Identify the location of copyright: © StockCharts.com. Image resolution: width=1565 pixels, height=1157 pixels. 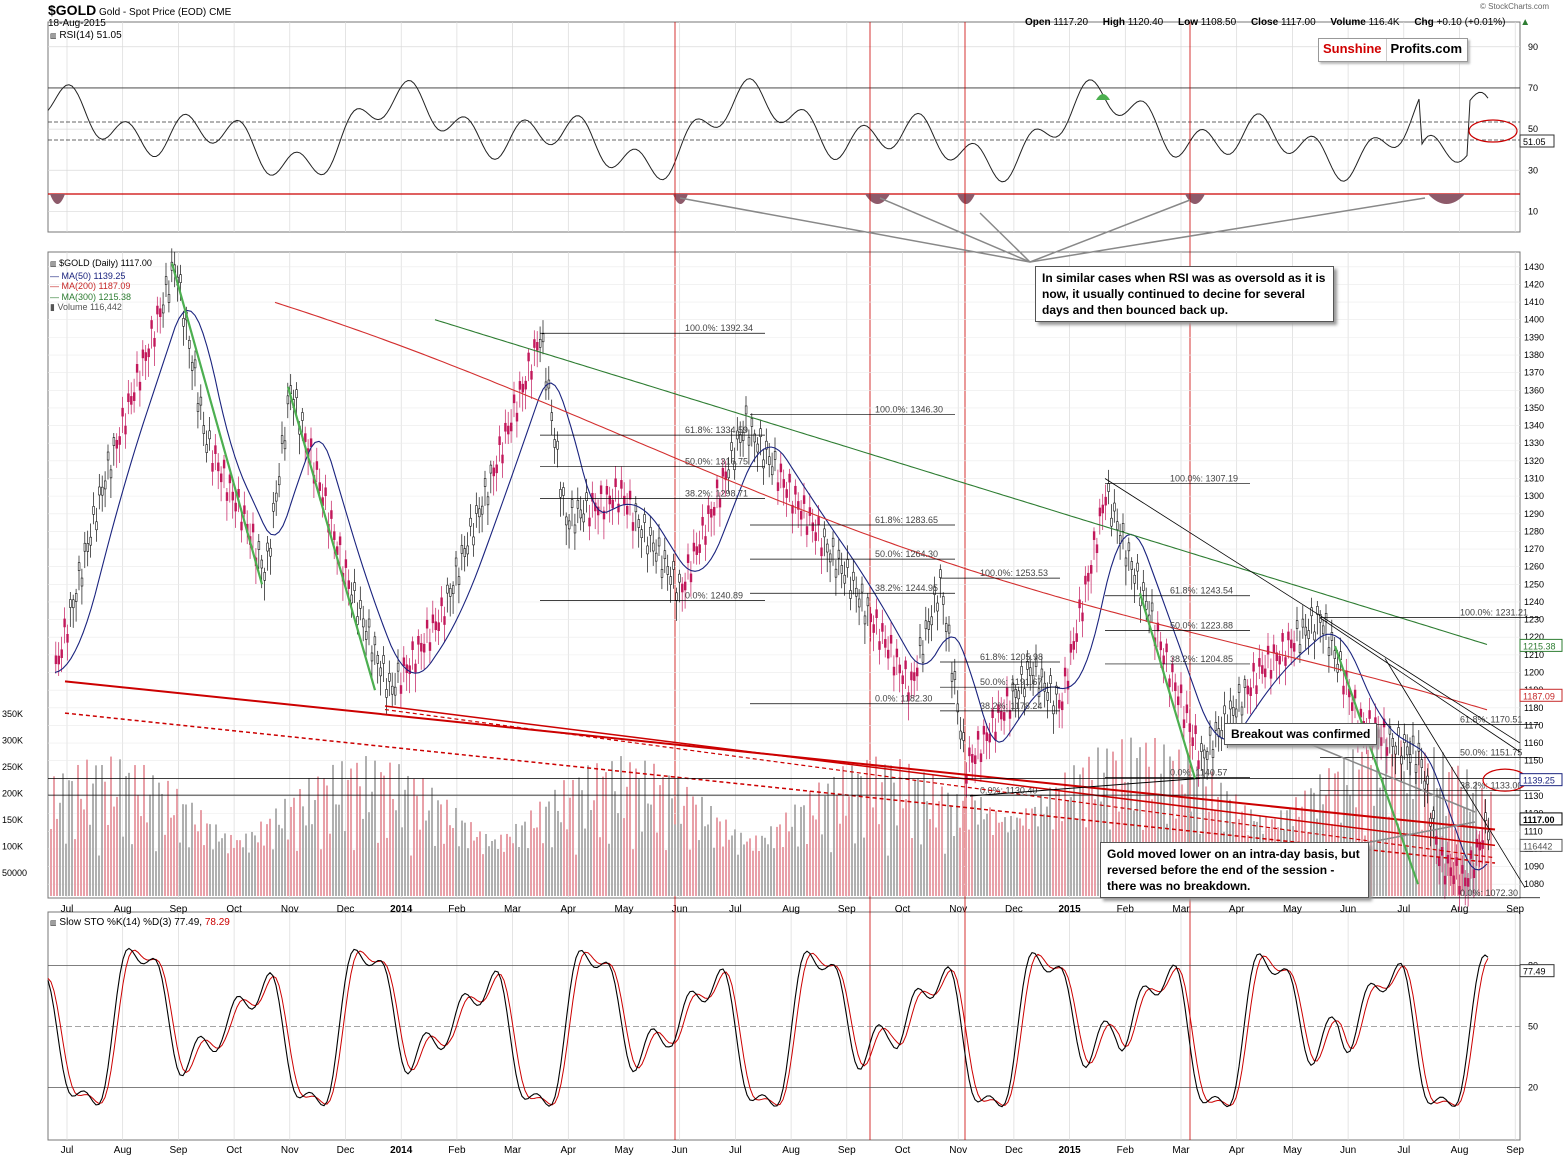
(1515, 6).